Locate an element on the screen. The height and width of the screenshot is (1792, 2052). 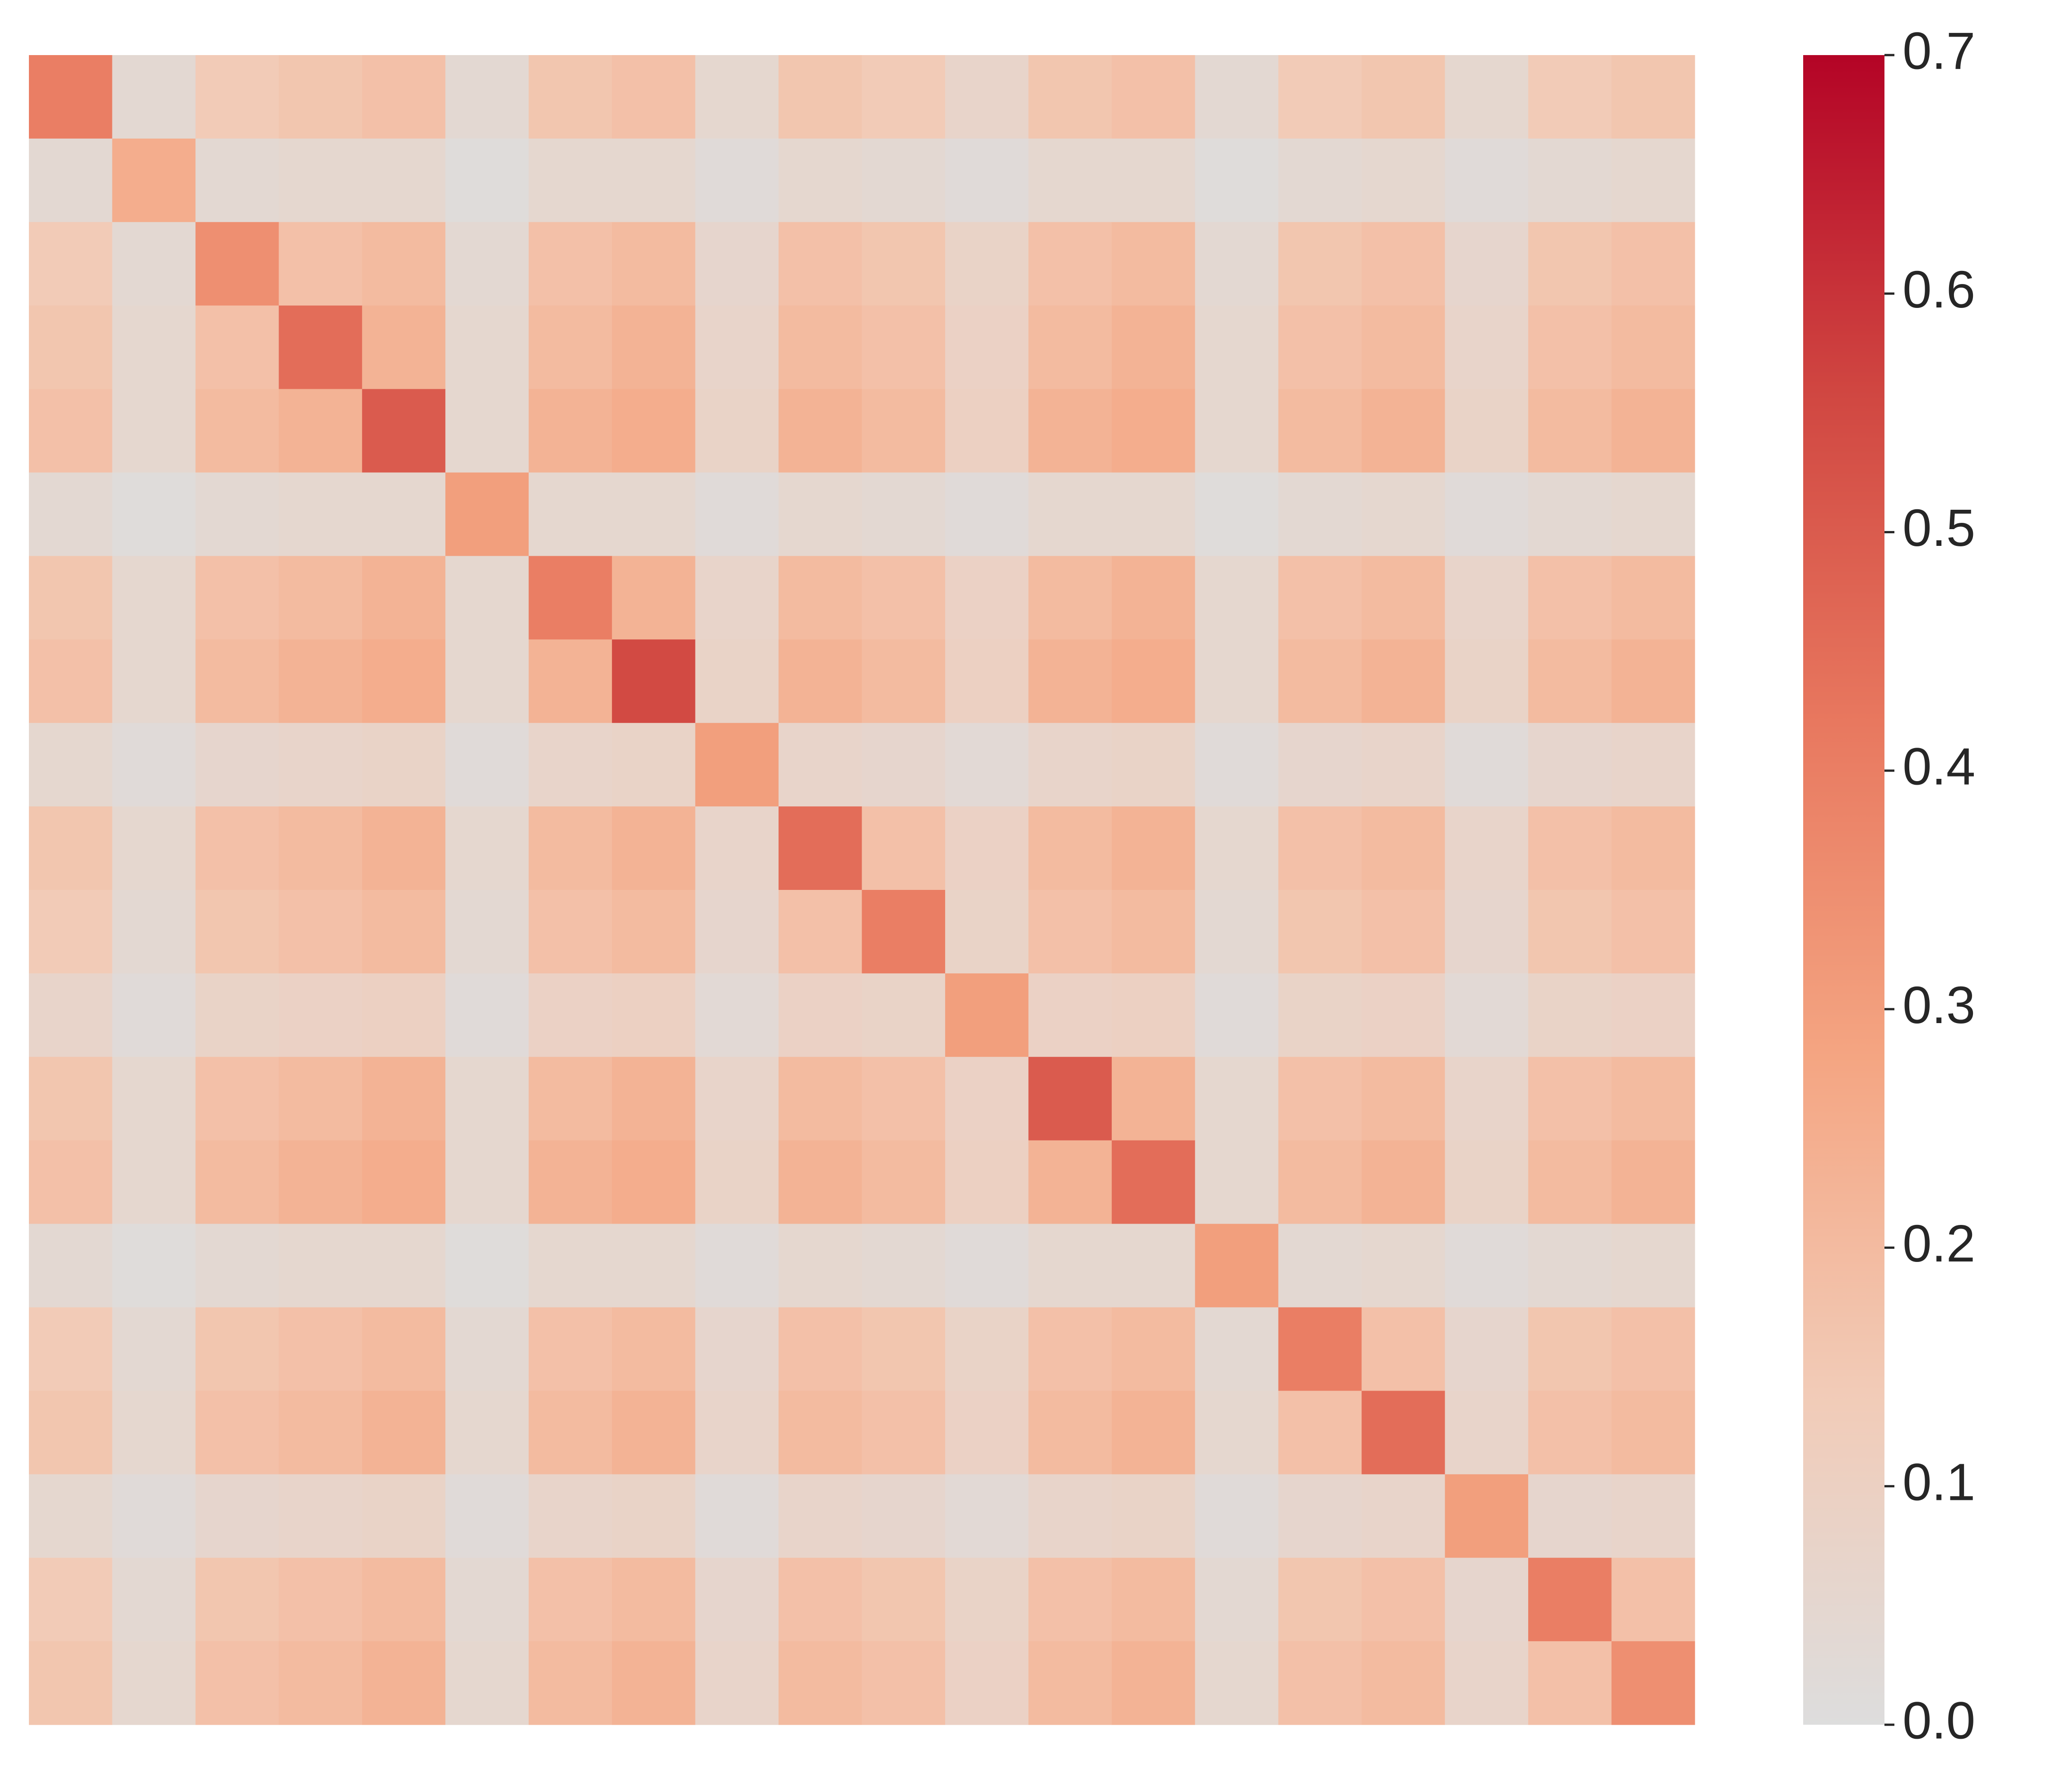
colorbar-tick-label: 0.6 is located at coordinates (1939, 289).